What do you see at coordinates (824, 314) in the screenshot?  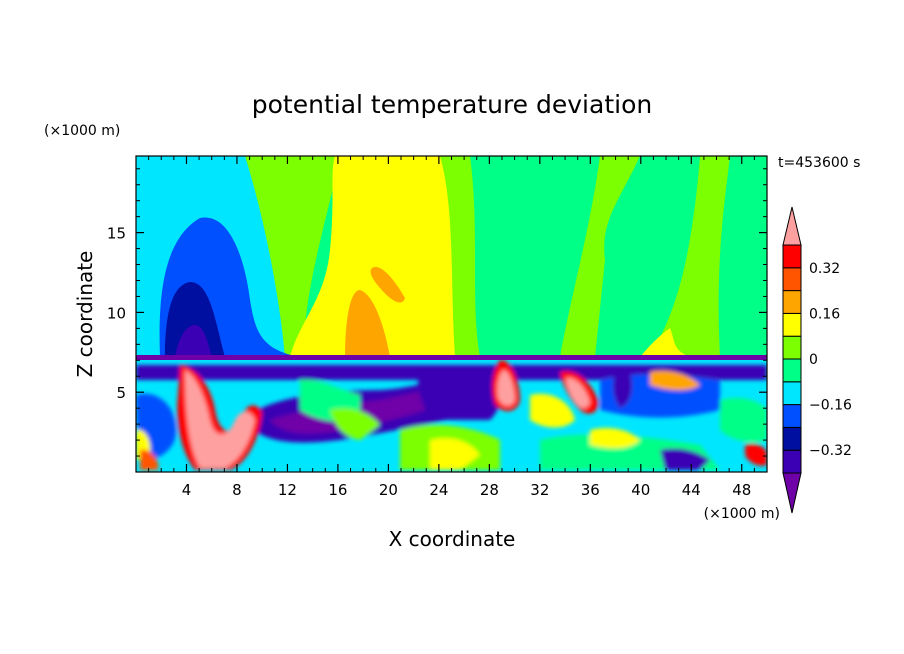 I see `colorbar-label: 0.16` at bounding box center [824, 314].